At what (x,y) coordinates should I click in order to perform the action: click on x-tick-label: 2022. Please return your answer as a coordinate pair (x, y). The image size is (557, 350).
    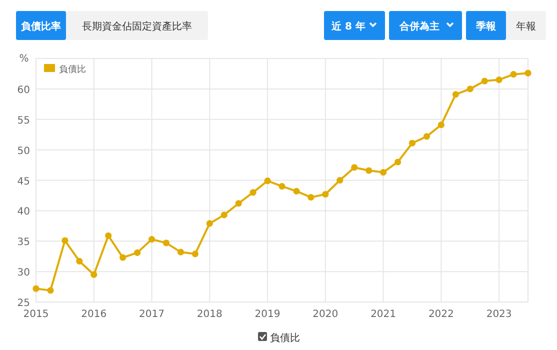
    Looking at the image, I should click on (441, 314).